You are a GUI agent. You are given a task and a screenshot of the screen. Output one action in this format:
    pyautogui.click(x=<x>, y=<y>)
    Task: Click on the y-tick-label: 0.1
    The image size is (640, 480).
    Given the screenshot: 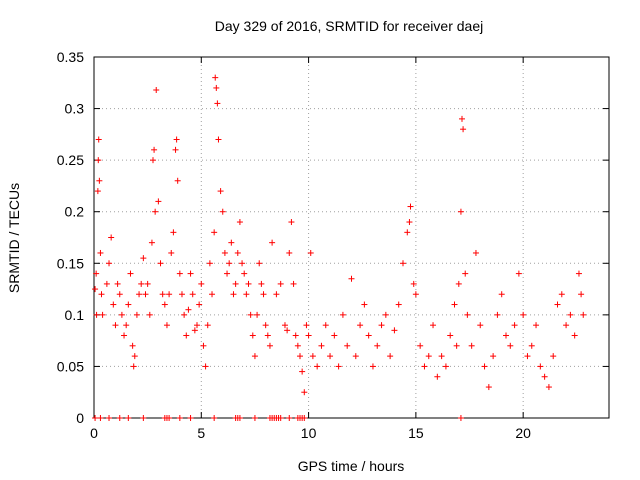 What is the action you would take?
    pyautogui.click(x=75, y=315)
    